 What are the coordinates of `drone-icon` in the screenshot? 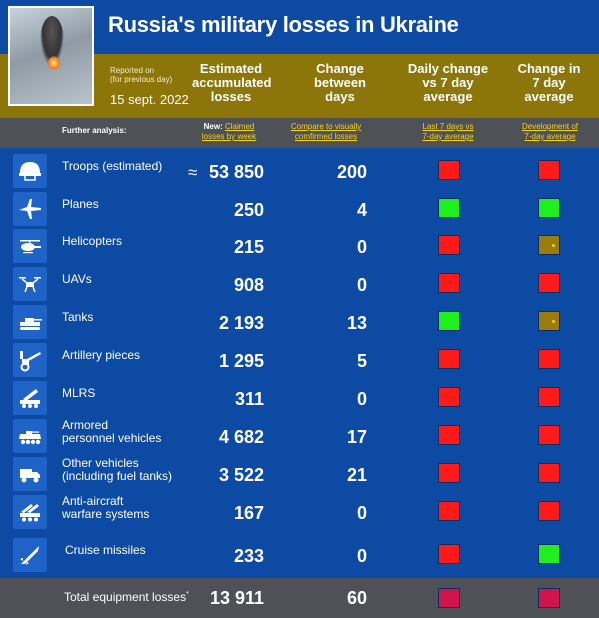 It's located at (30, 284).